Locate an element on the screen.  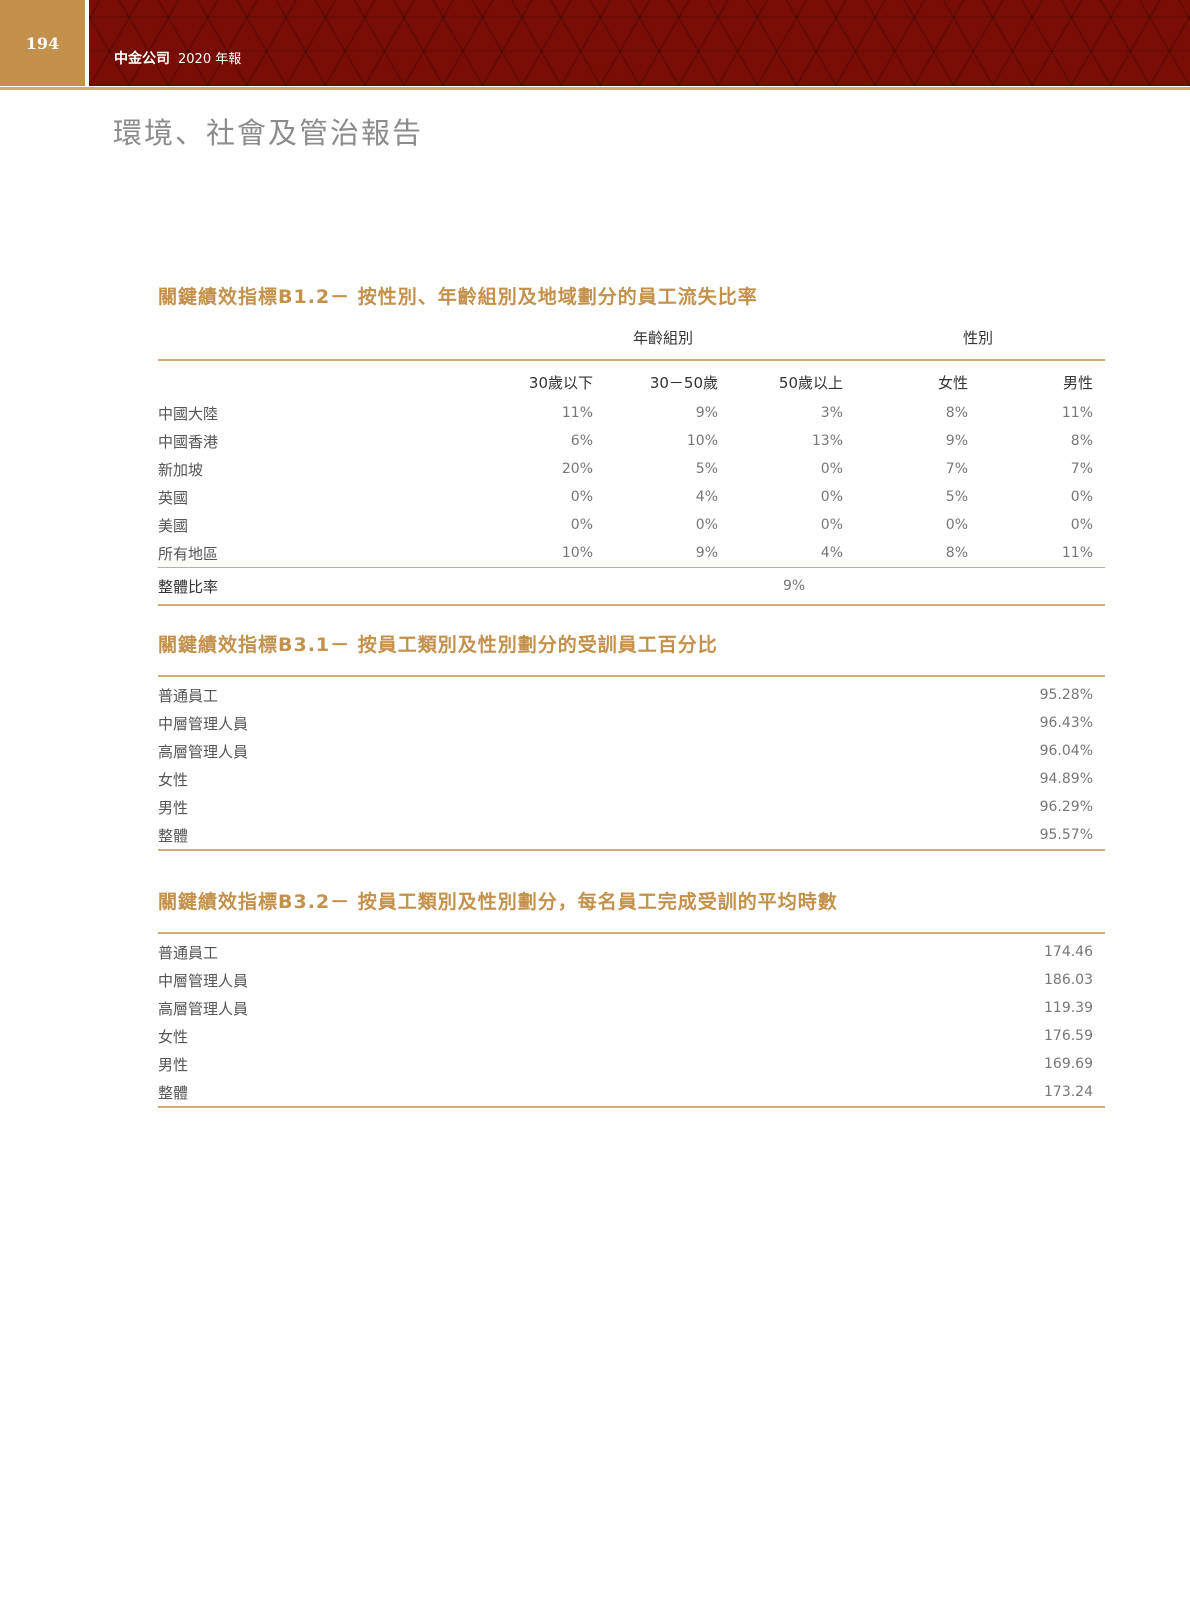
cell-value: 7% is located at coordinates (956, 469).